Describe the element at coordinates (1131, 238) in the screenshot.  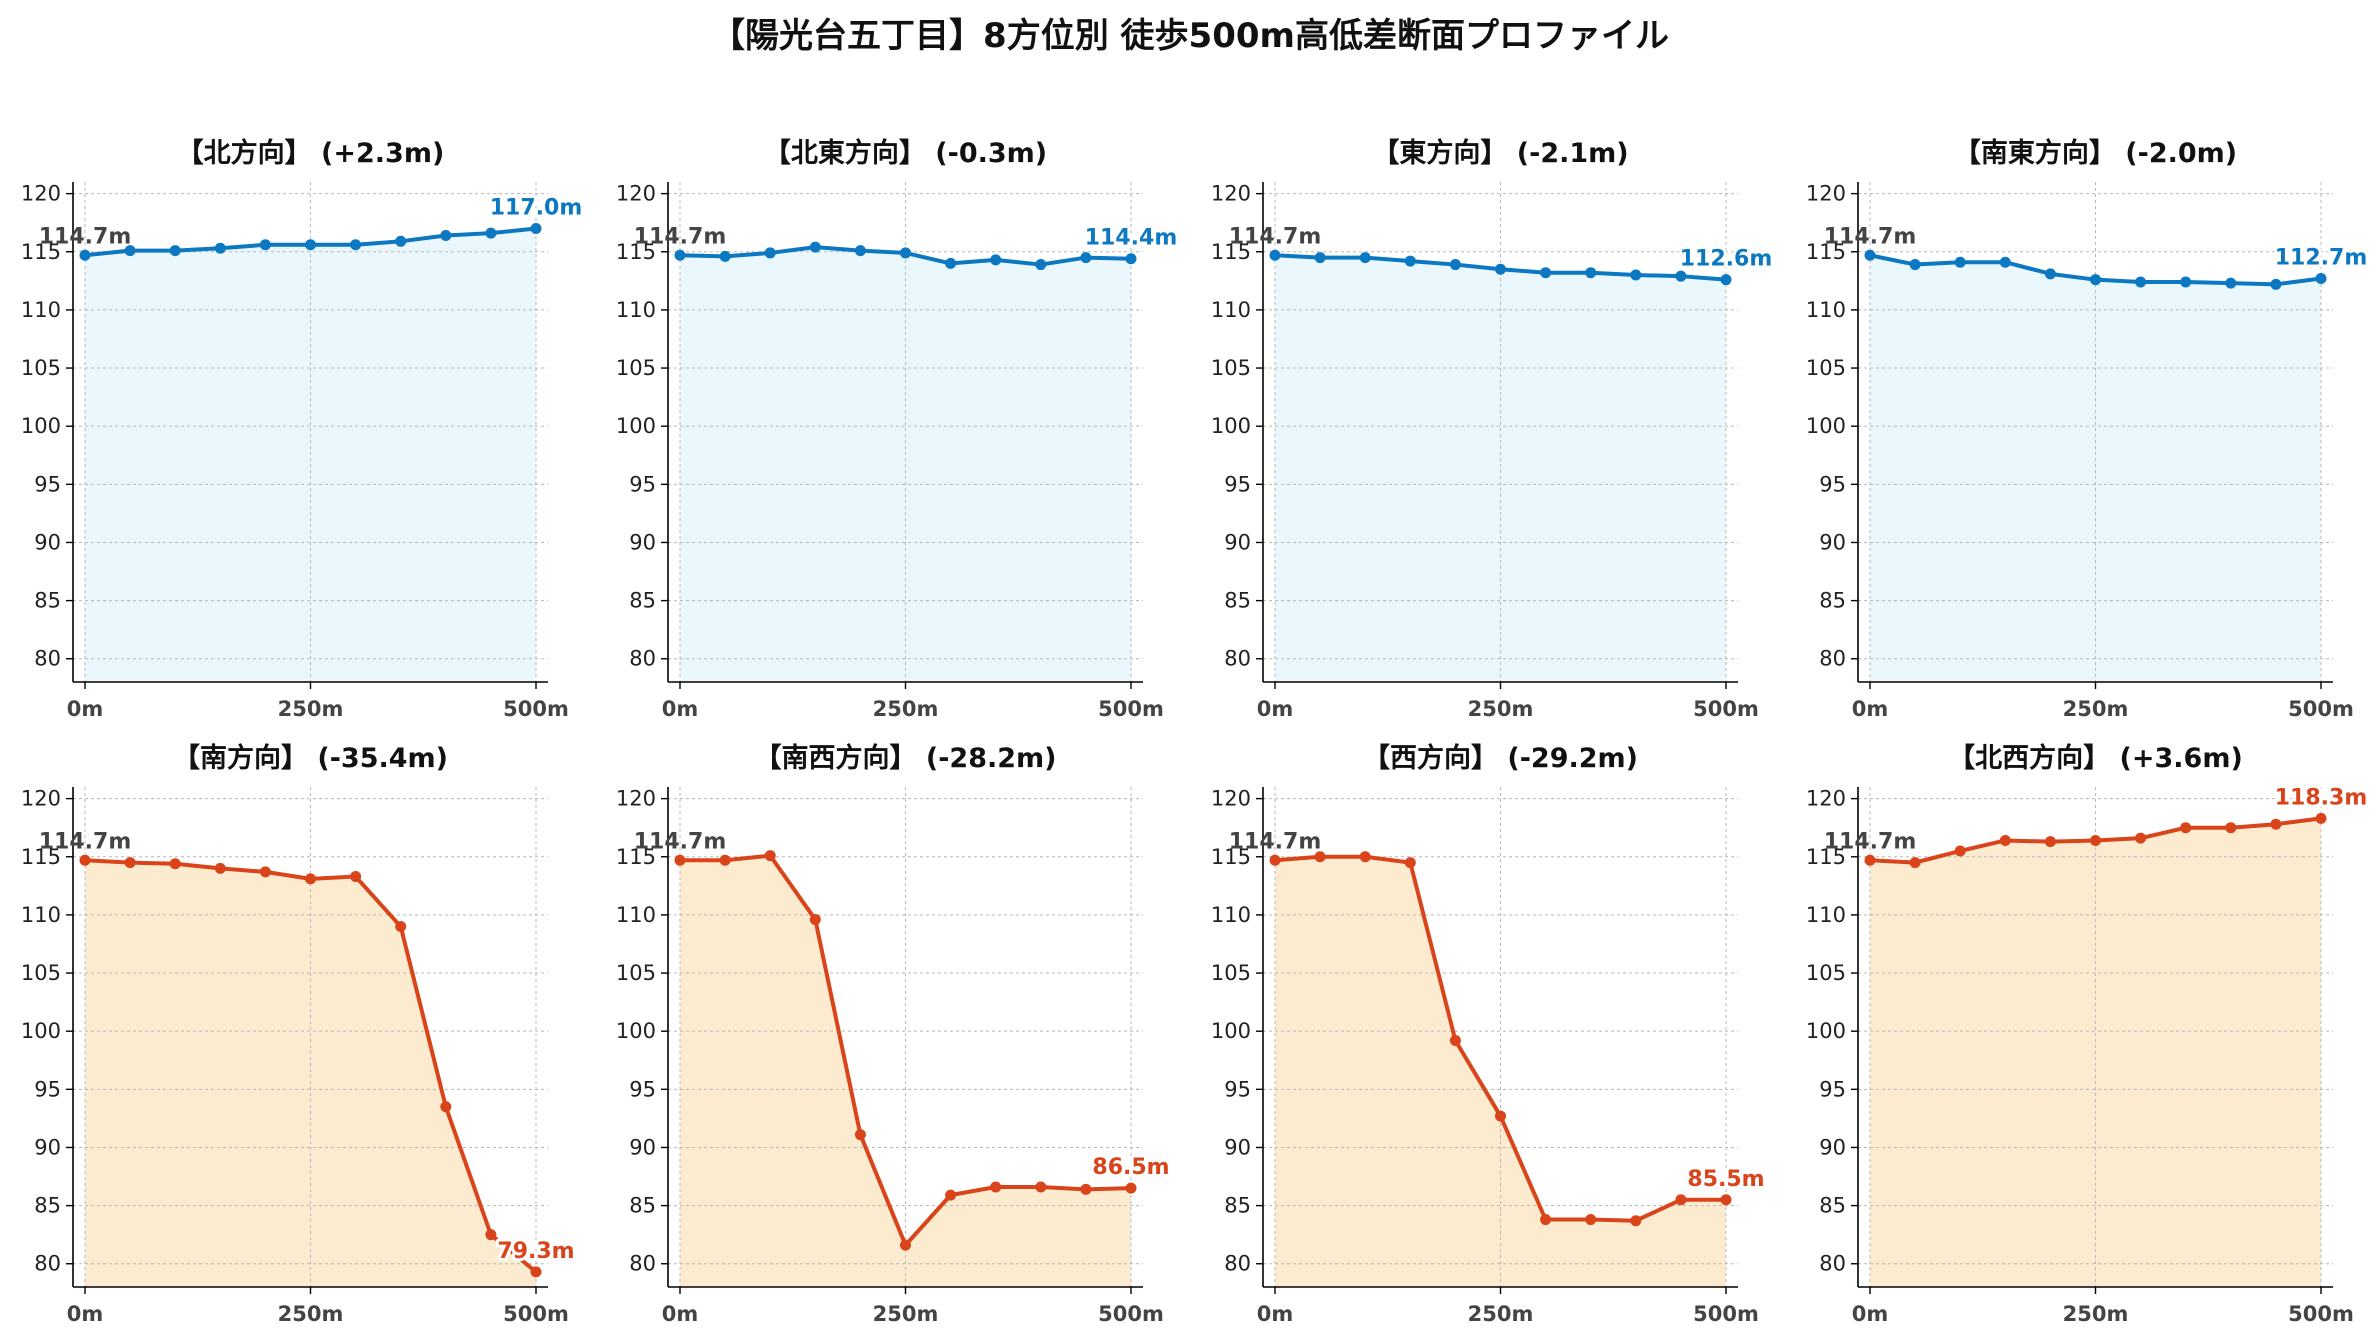
I see `end-elevation-label: 114.4m` at that location.